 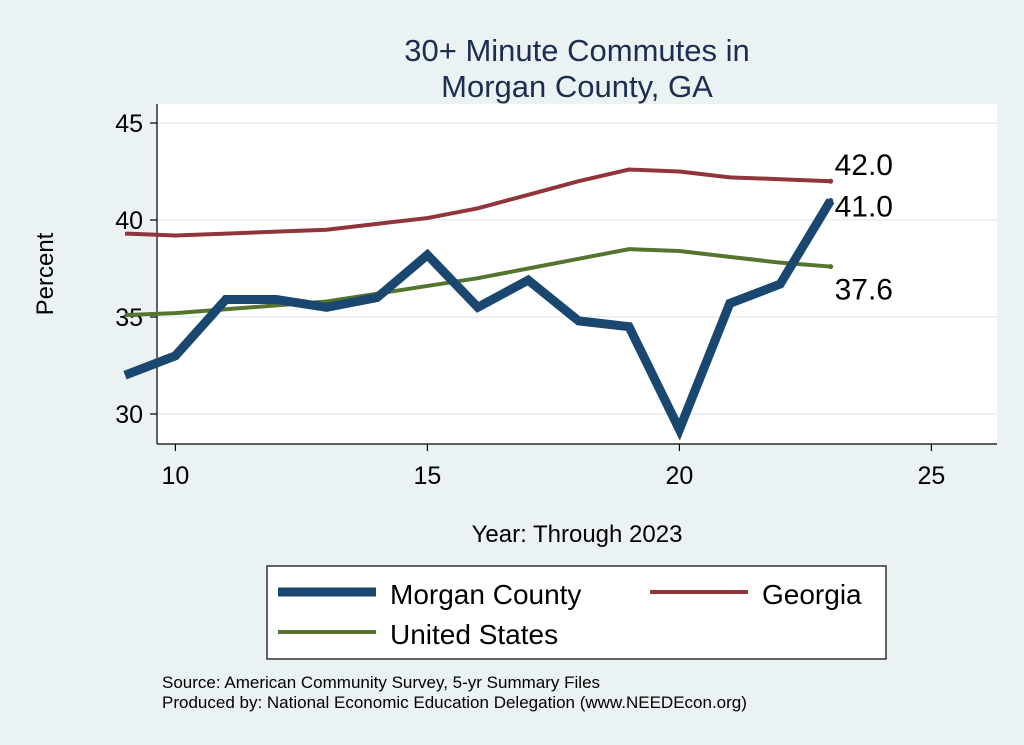 What do you see at coordinates (831, 201) in the screenshot?
I see `series-end-point-morgan-county` at bounding box center [831, 201].